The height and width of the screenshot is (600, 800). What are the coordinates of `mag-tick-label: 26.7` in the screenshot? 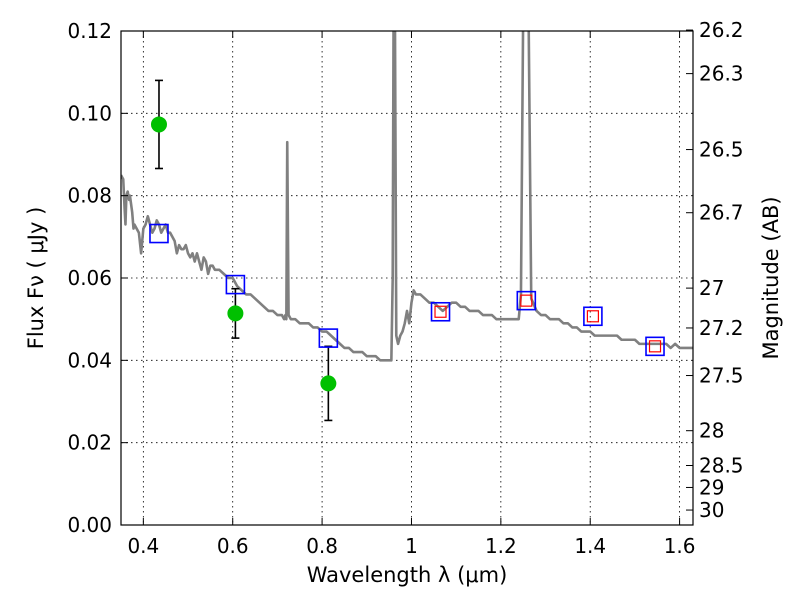 It's located at (721, 213).